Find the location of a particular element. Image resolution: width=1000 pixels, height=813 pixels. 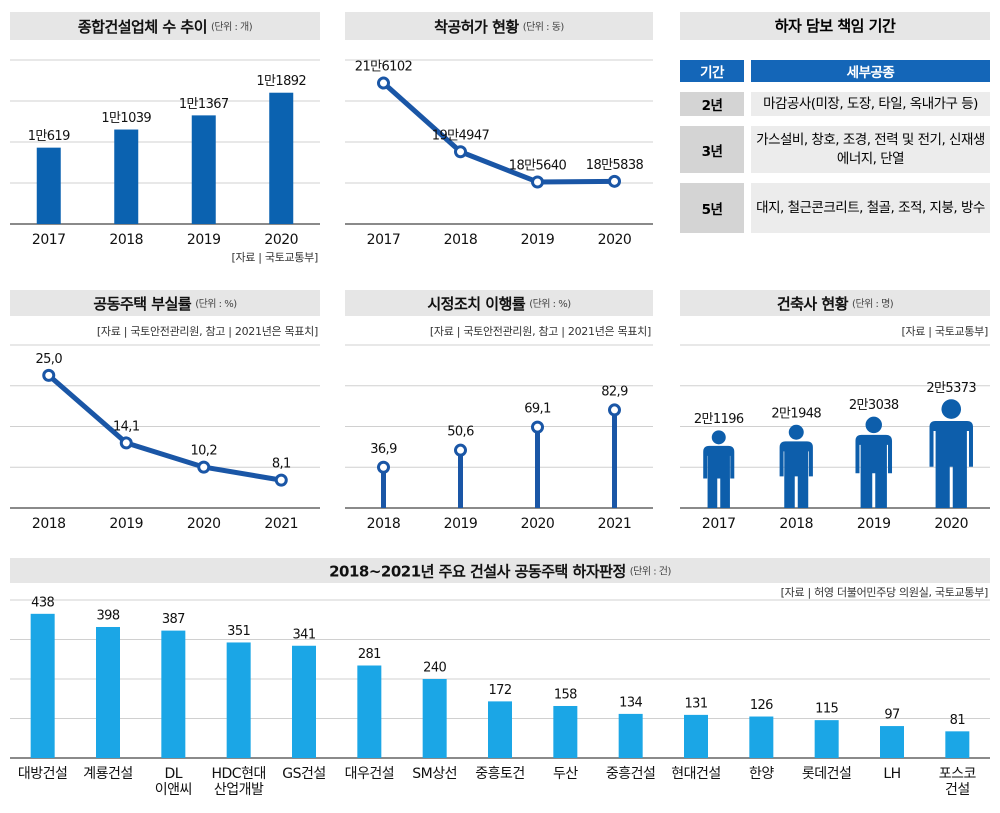

value-label: 18만5838 is located at coordinates (615, 165).